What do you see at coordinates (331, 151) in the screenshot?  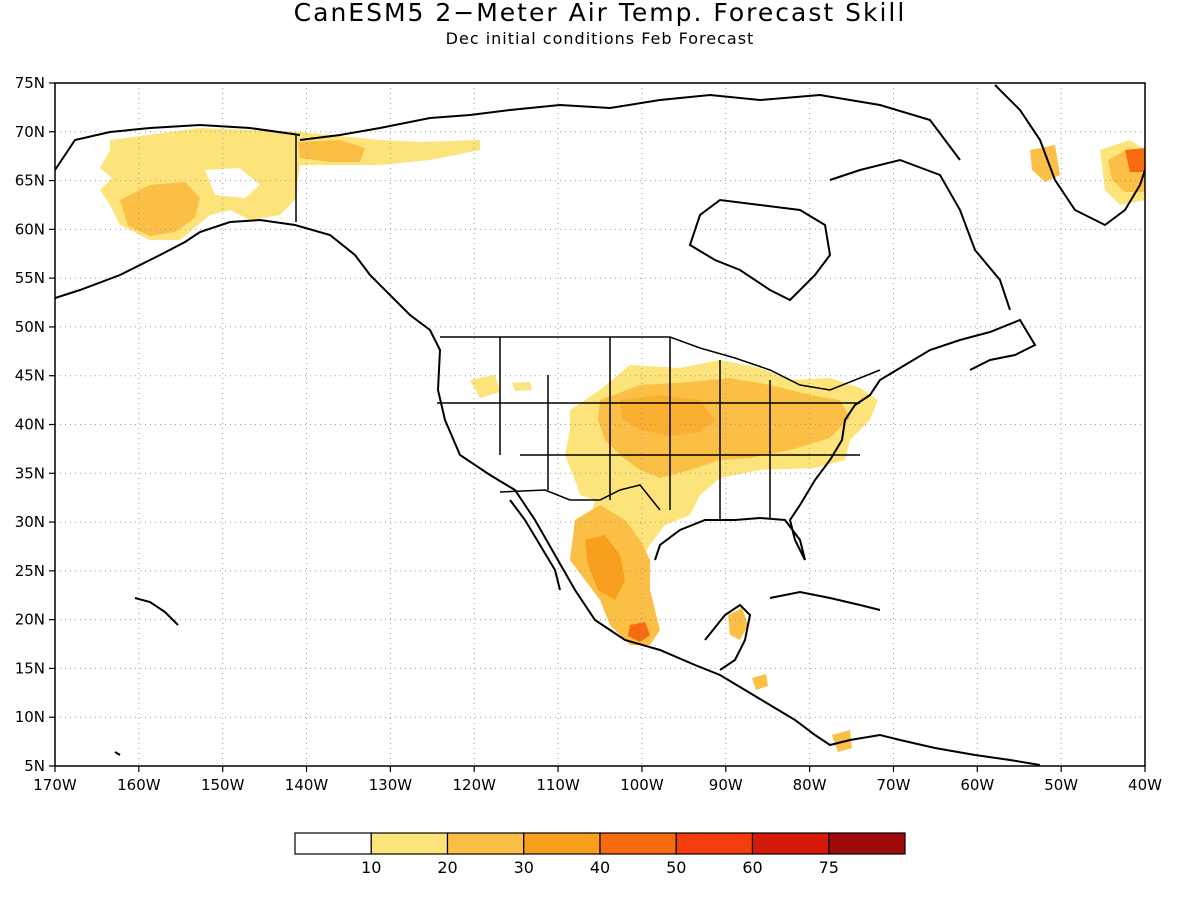 I see `shading-alaska-mid2` at bounding box center [331, 151].